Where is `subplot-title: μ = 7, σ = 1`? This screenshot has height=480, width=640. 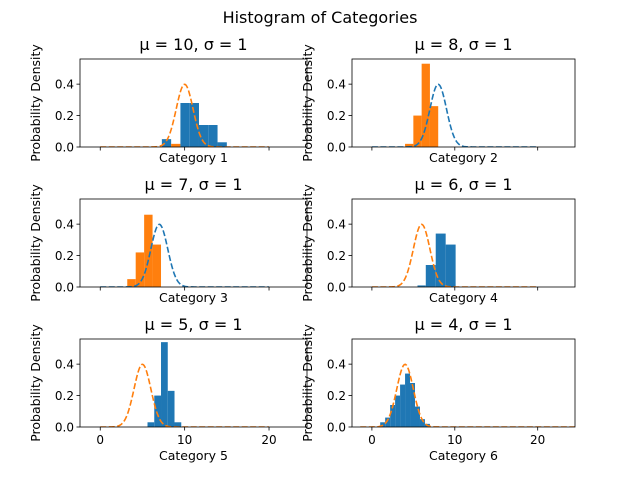 subplot-title: μ = 7, σ = 1 is located at coordinates (193, 184).